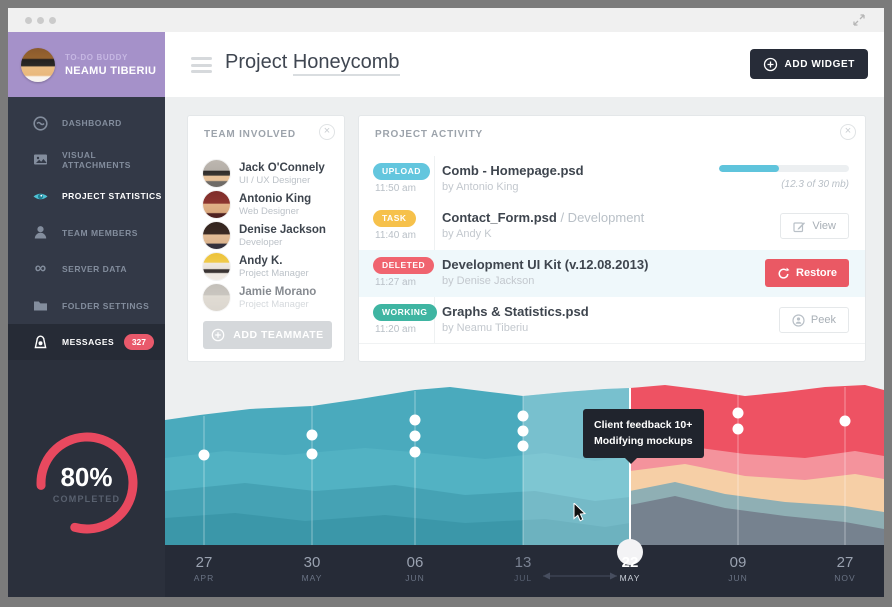 The image size is (892, 607). I want to click on upload-progress: (12.3 of 30 mb), so click(784, 177).